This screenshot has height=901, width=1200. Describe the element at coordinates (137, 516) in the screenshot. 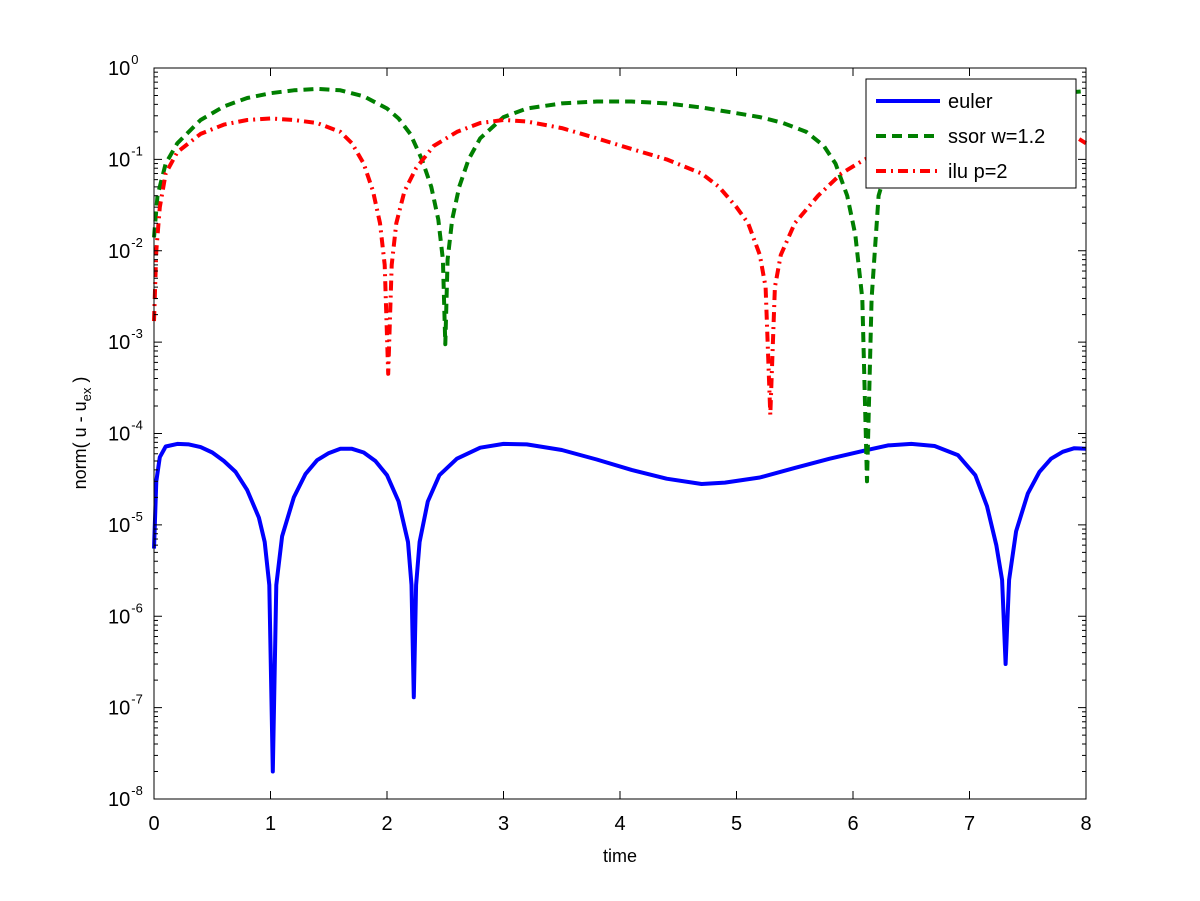

I see `y-tick-label-exp: -5` at that location.